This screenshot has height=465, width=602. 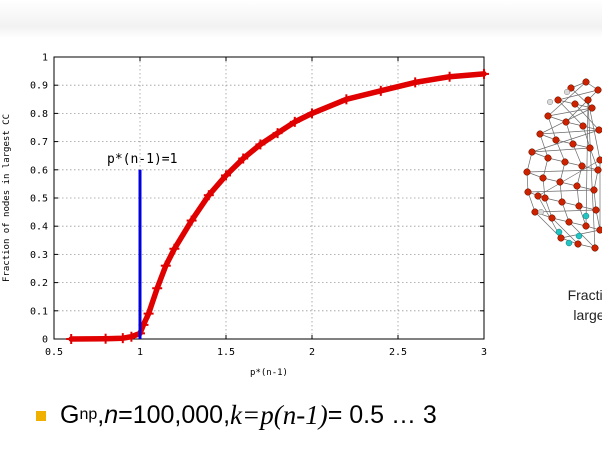 I want to click on y-tick-label: 0.5, so click(x=39, y=199).